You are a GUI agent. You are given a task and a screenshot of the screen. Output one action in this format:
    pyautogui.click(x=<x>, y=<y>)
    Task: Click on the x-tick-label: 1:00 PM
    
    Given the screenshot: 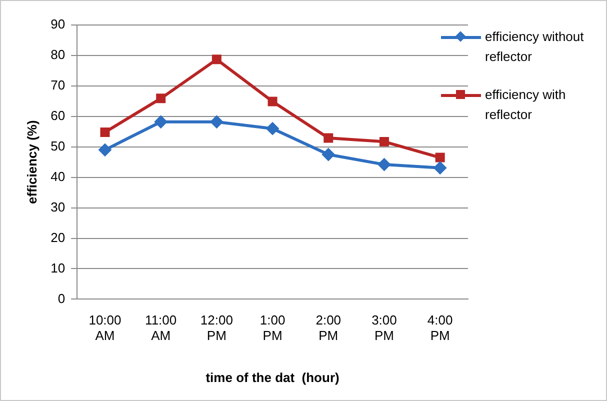 What is the action you would take?
    pyautogui.click(x=273, y=328)
    